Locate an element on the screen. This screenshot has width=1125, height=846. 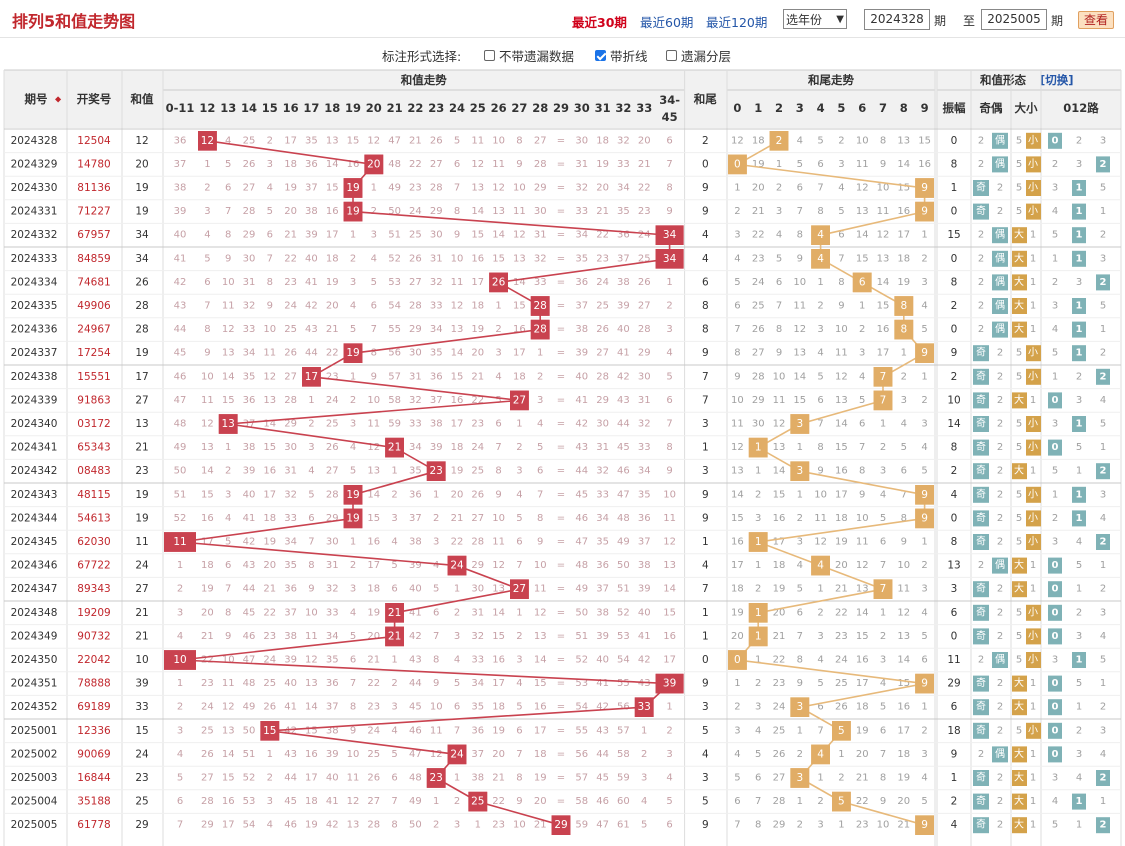
sum-miss-value: 23 is located at coordinates (602, 258).